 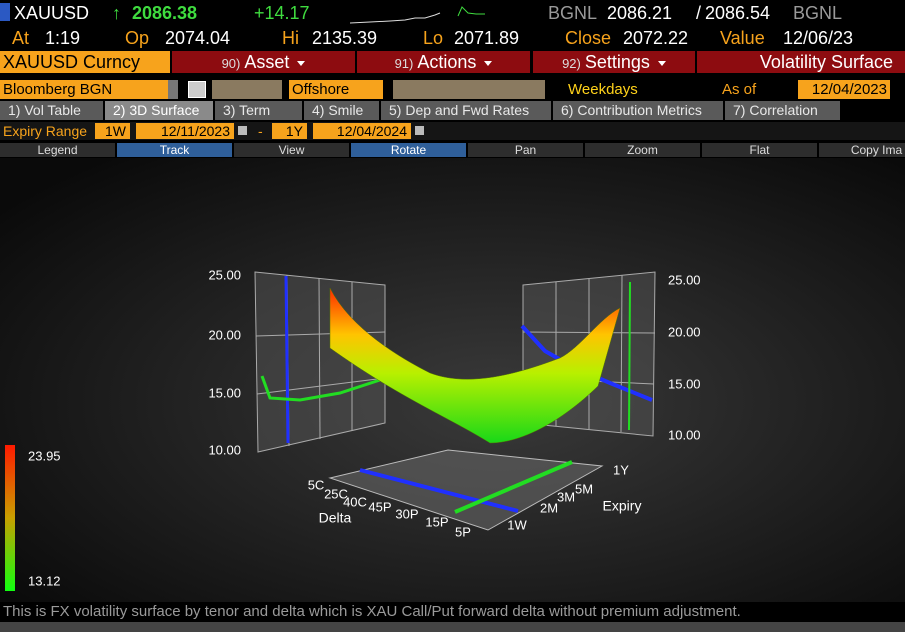 I want to click on delta-label: 45P, so click(x=379, y=506).